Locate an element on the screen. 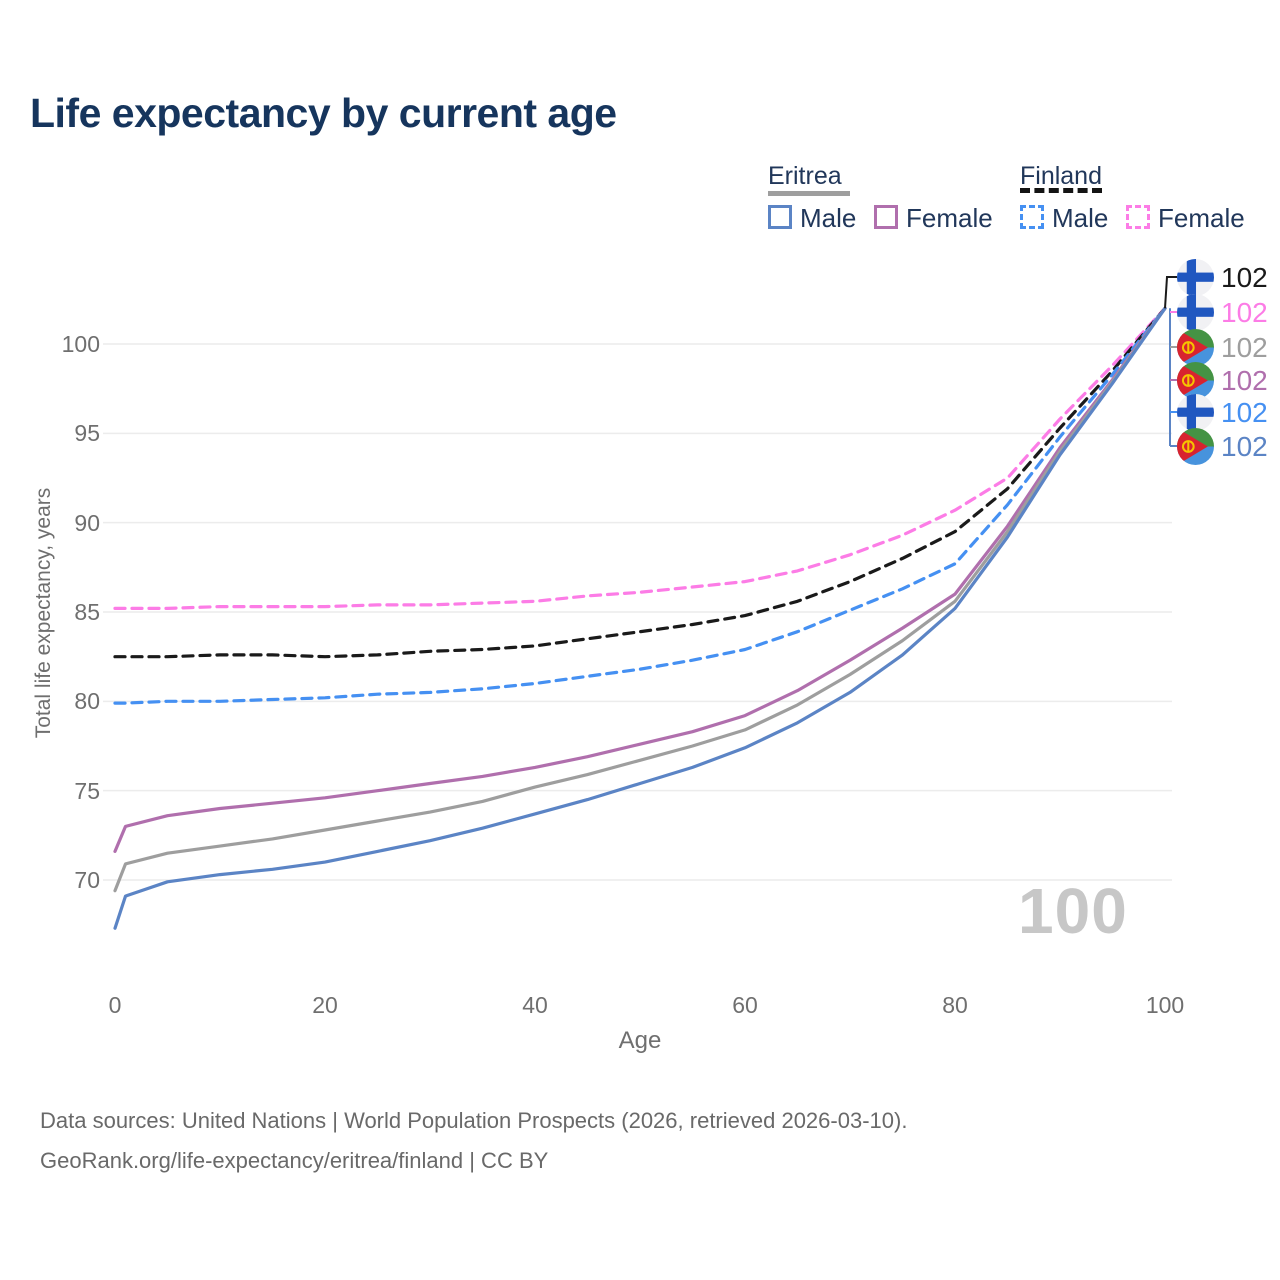 The image size is (1280, 1280). end-label-eritrea-female: 102 is located at coordinates (1222, 380).